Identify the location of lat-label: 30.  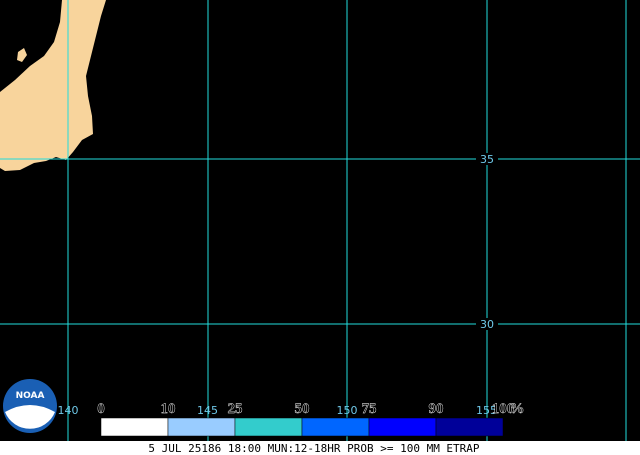
(487, 324).